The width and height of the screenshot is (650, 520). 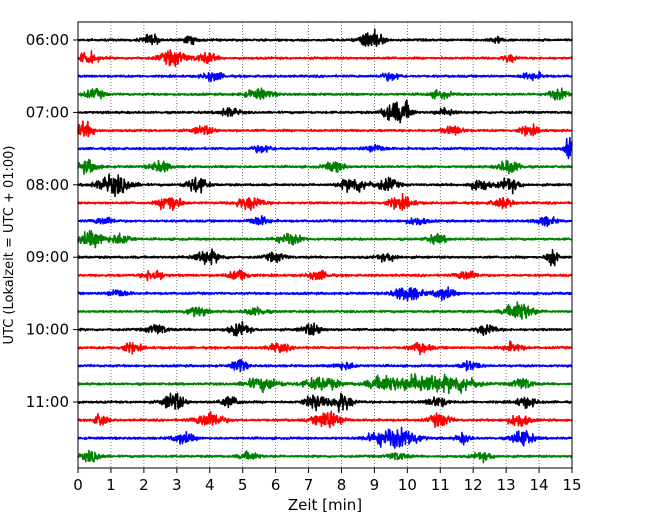 I want to click on x-tick-label: 13, so click(x=506, y=485).